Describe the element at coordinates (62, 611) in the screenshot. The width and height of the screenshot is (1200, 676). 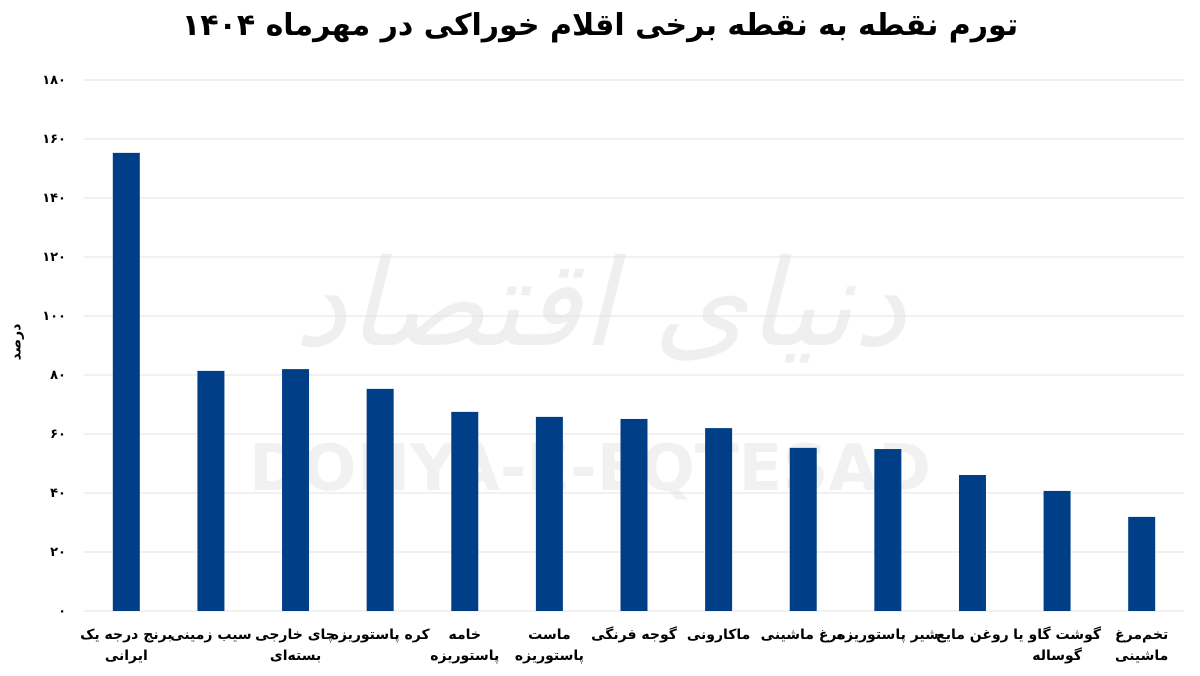
I see `y-tick-label: ۰` at that location.